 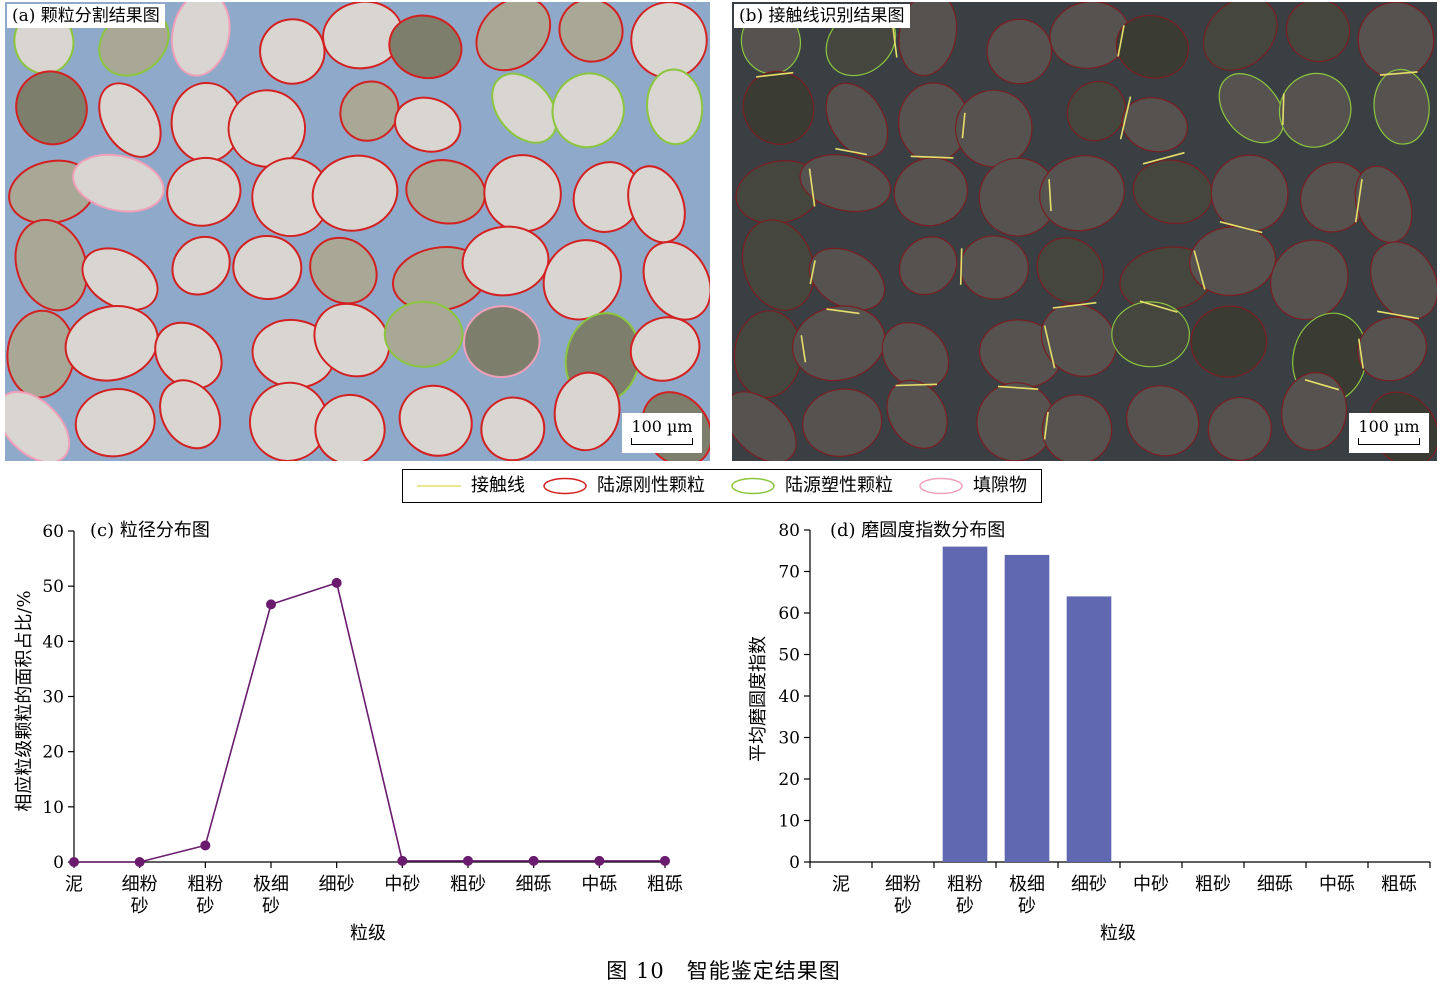 What do you see at coordinates (841, 884) in the screenshot?
I see `x-tick-label: 泥` at bounding box center [841, 884].